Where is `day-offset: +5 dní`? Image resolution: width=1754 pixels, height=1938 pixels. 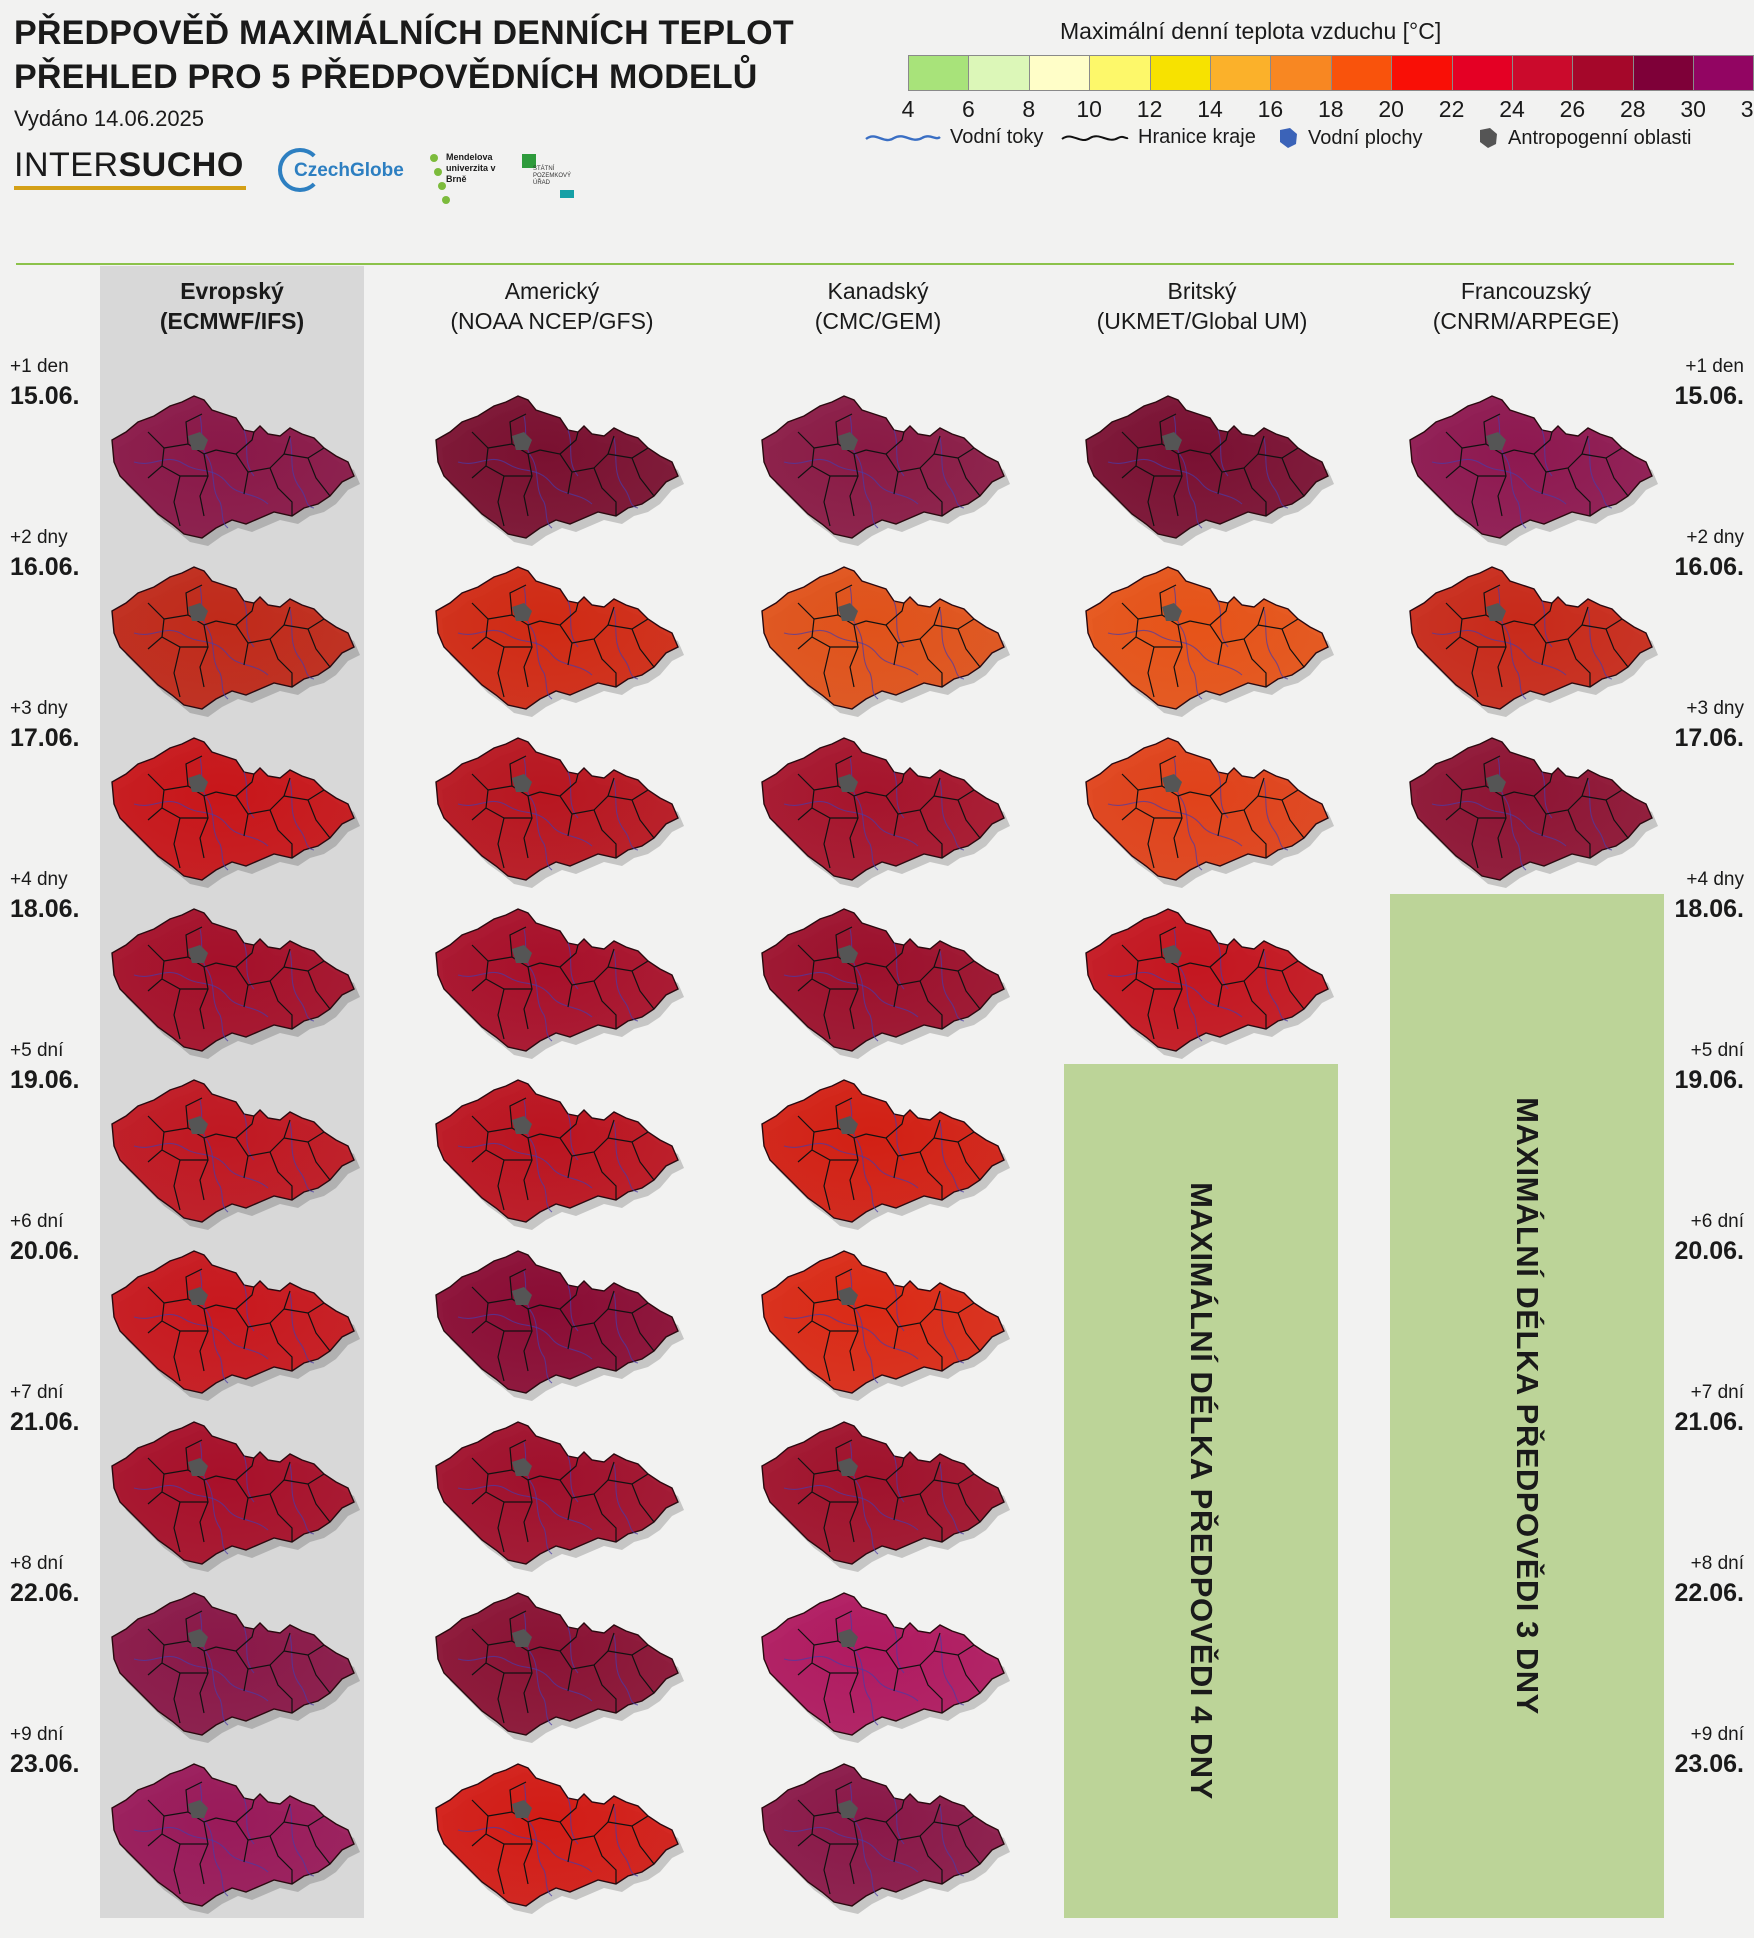
day-offset: +5 dní is located at coordinates (37, 1050).